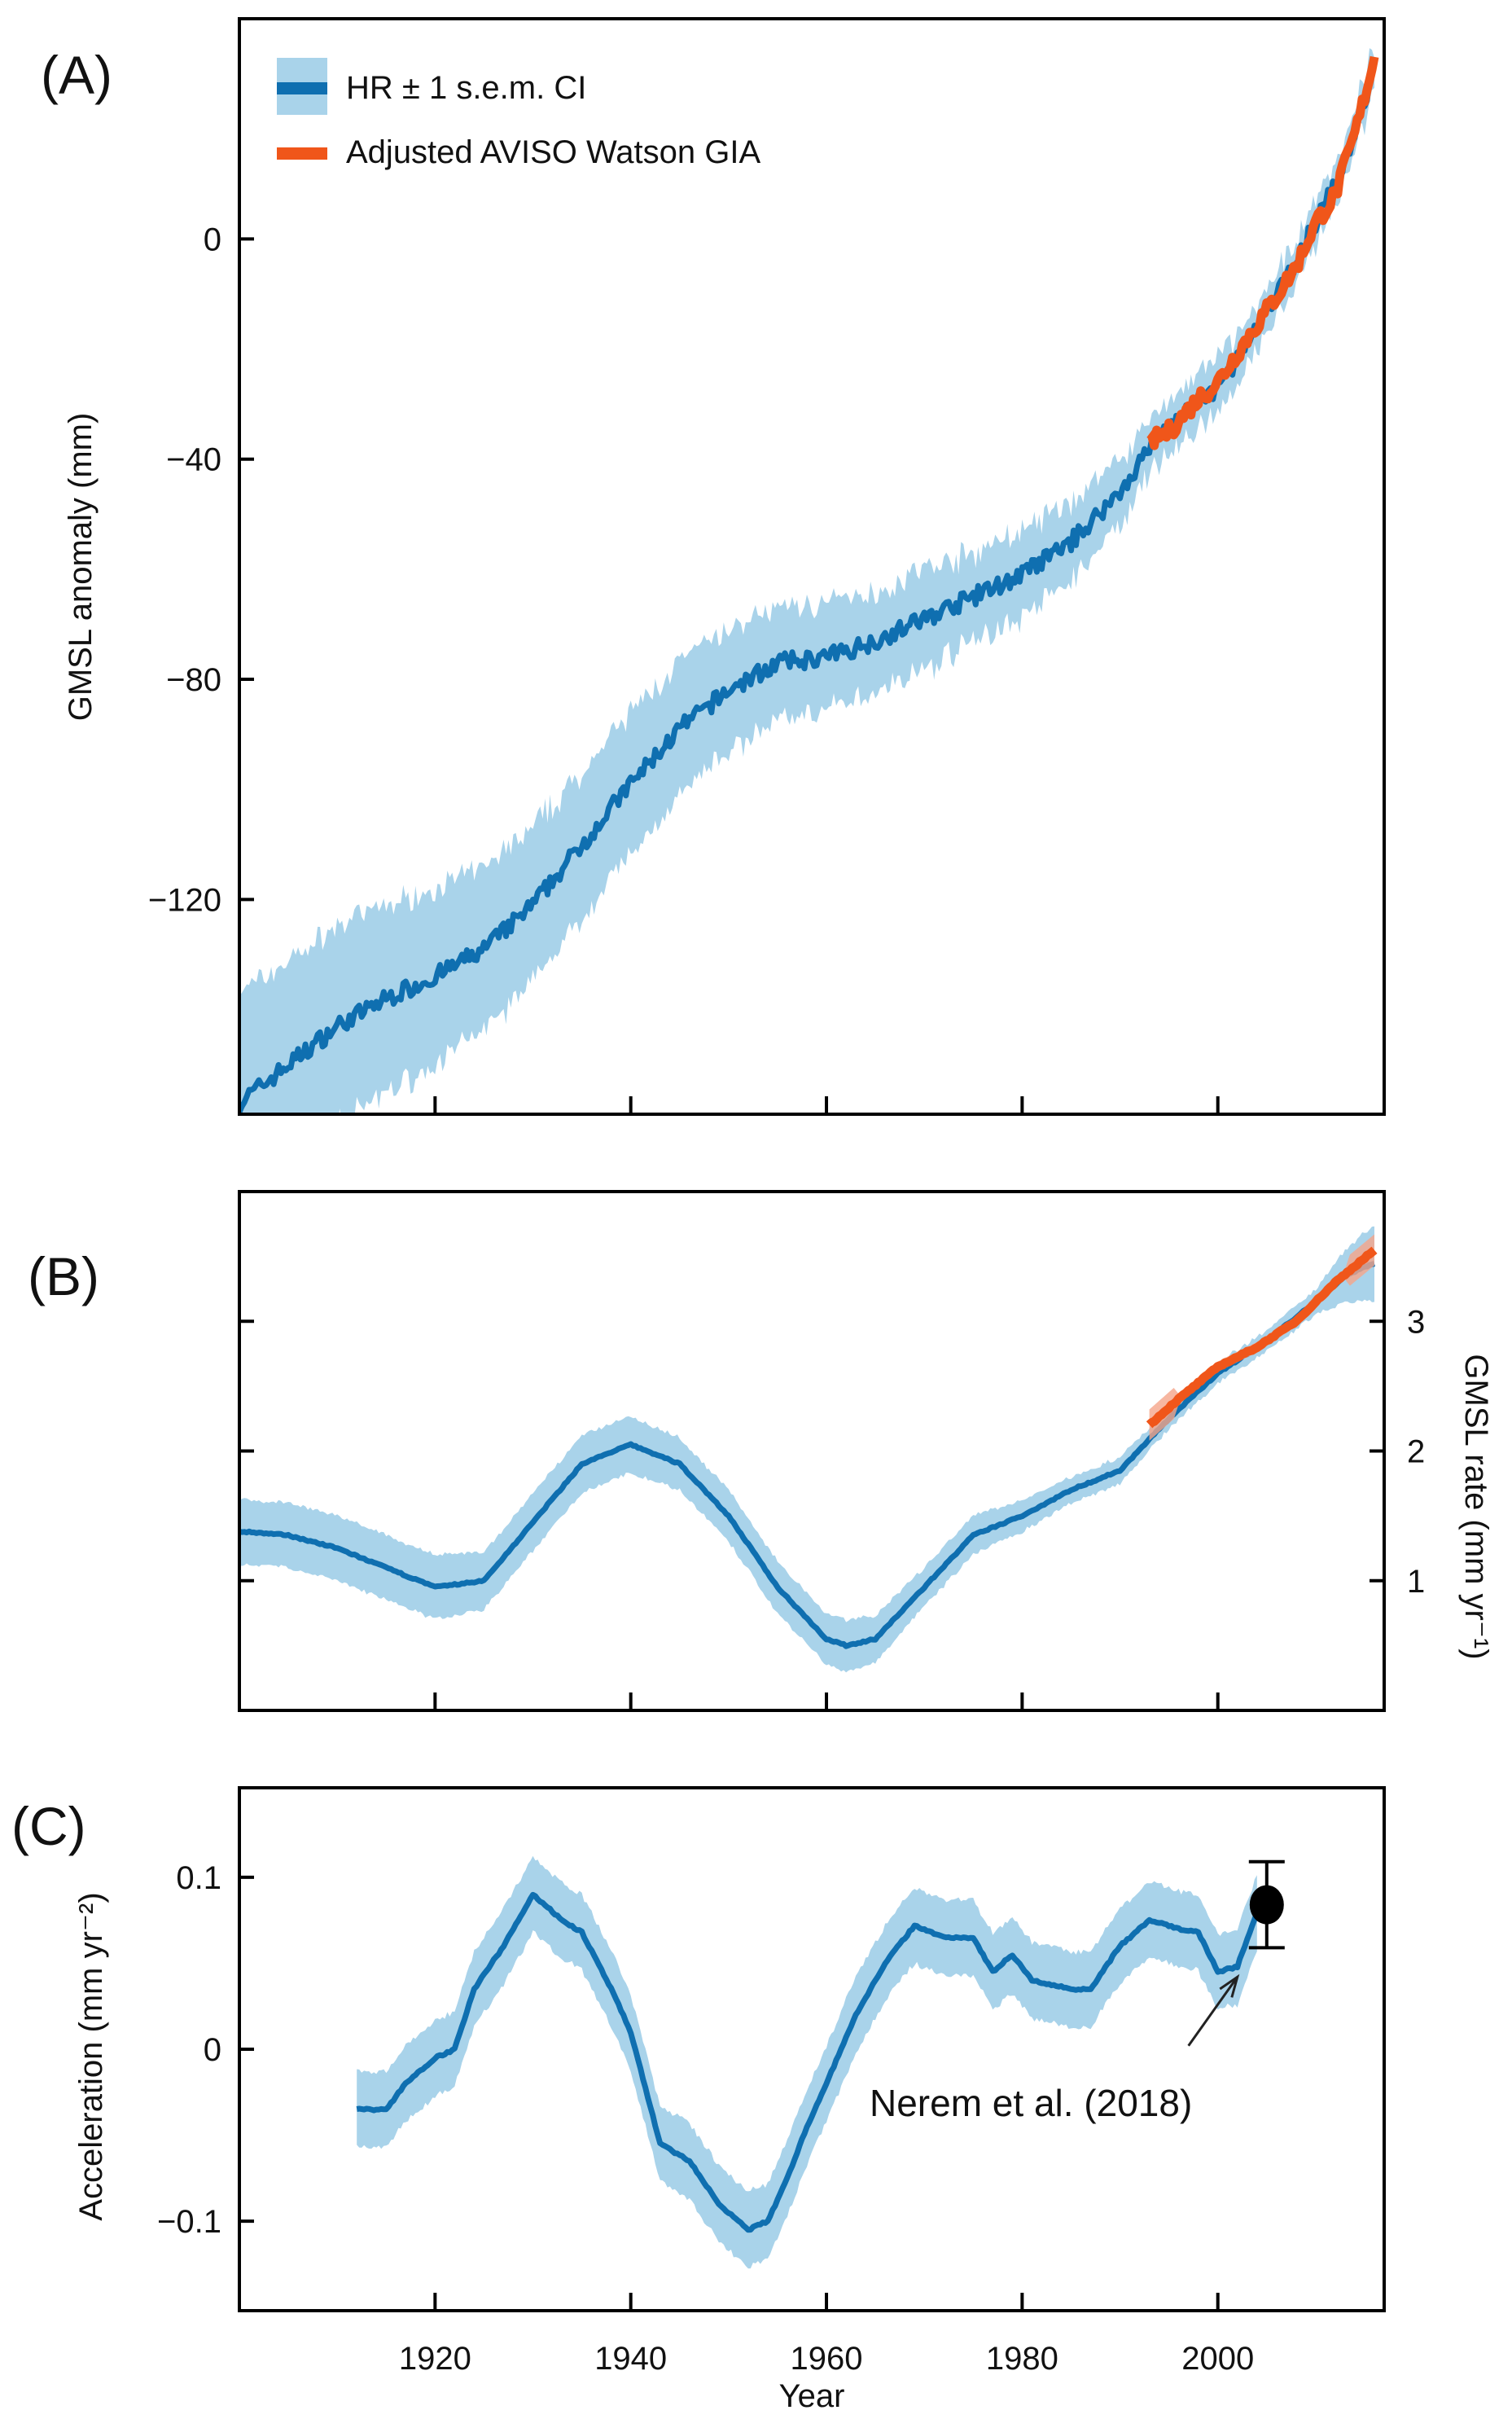 The width and height of the screenshot is (1512, 2419). What do you see at coordinates (198, 1878) in the screenshot?
I see `y-tick-label: 0.1` at bounding box center [198, 1878].